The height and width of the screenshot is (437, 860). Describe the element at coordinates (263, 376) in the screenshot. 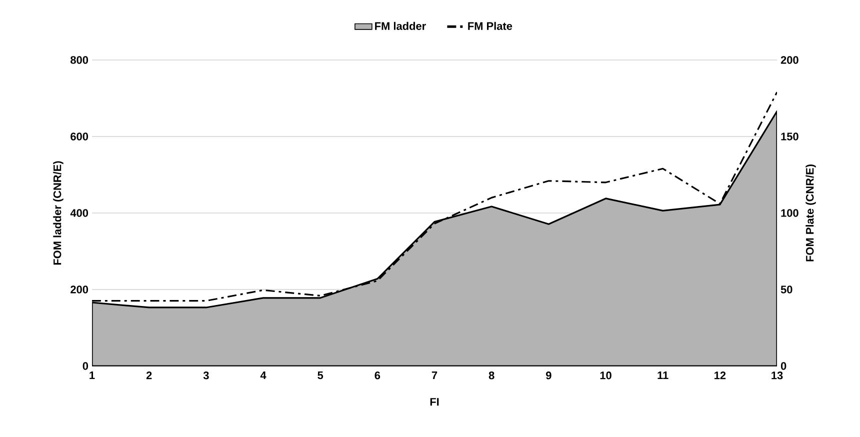

I see `x-tick-label: 4` at that location.